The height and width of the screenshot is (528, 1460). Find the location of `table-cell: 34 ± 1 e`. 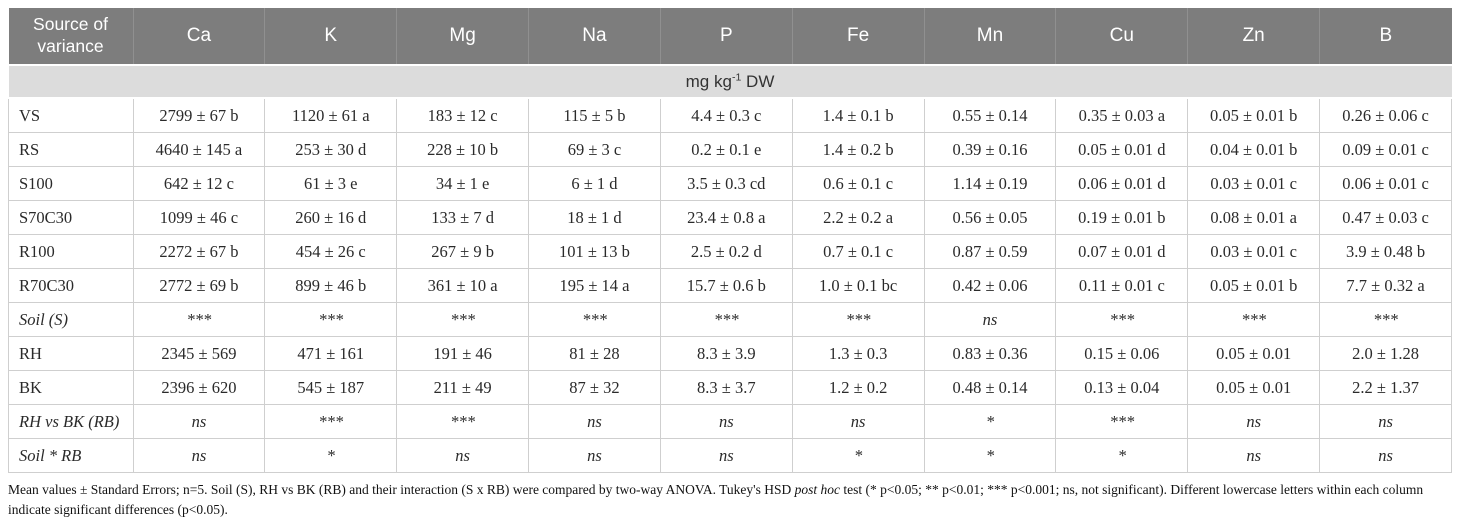

table-cell: 34 ± 1 e is located at coordinates (463, 183).